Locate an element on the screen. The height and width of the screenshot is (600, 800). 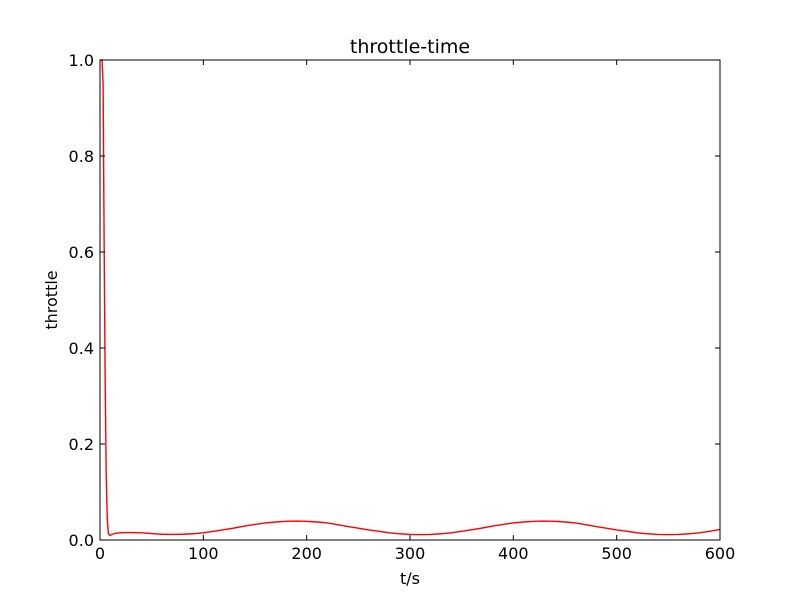
y-tick-label: 0.4 is located at coordinates (81, 348).